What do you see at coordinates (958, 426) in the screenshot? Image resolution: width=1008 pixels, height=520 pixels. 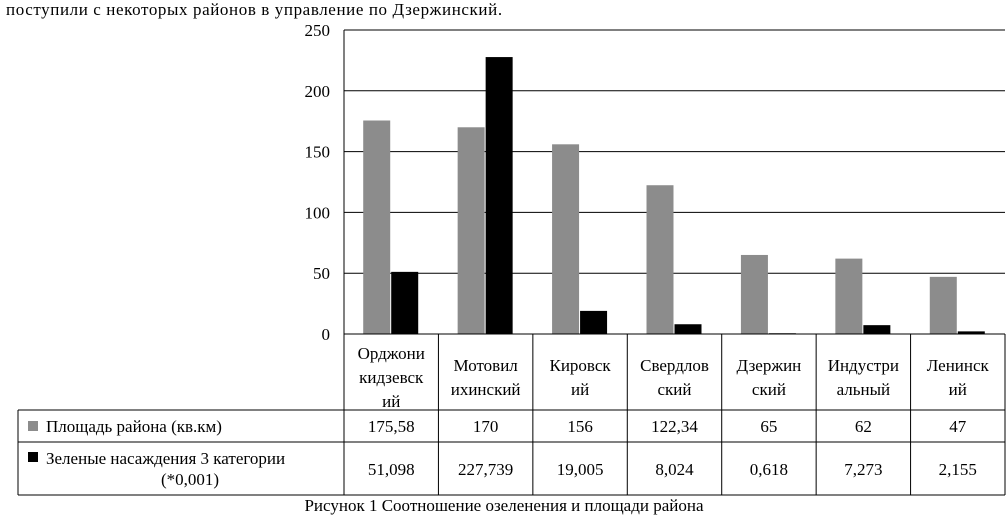 I see `data-label: 47` at bounding box center [958, 426].